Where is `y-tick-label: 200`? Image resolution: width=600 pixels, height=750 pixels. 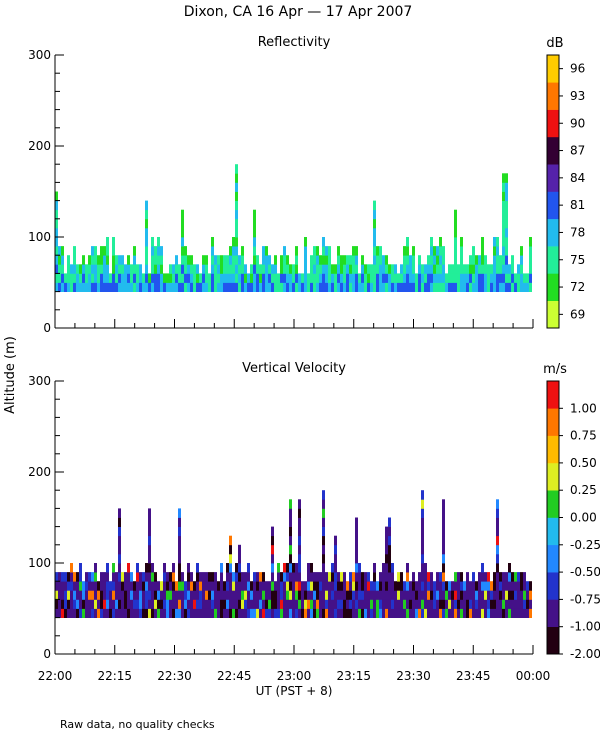
y-tick-label: 200 is located at coordinates (39, 146).